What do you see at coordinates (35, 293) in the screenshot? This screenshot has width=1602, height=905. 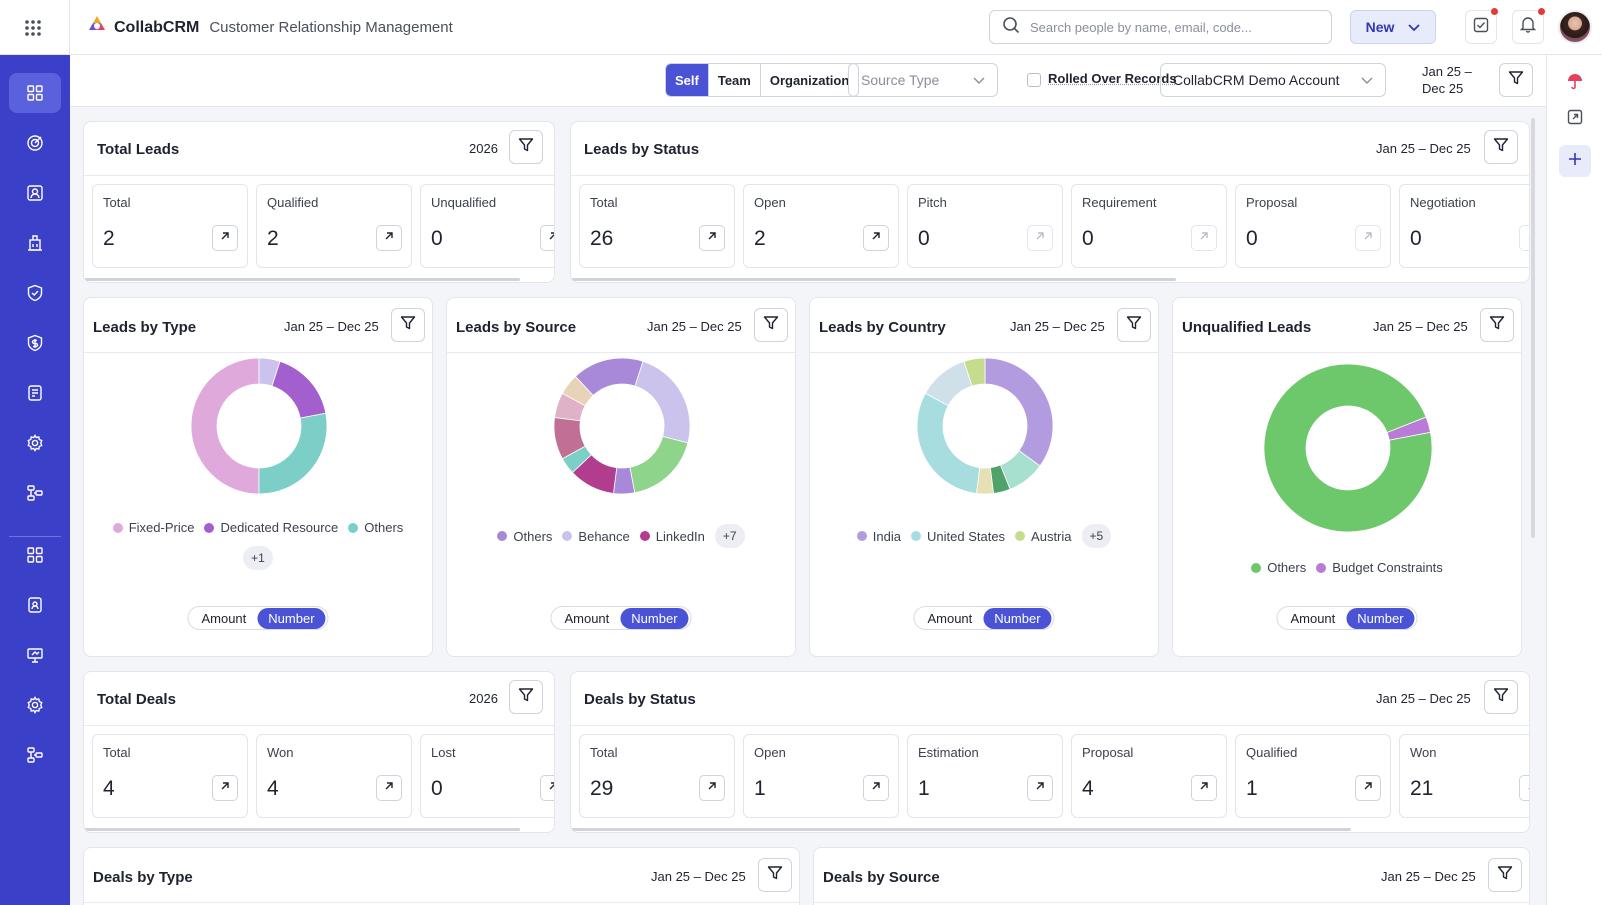 I see `shield-check-icon` at bounding box center [35, 293].